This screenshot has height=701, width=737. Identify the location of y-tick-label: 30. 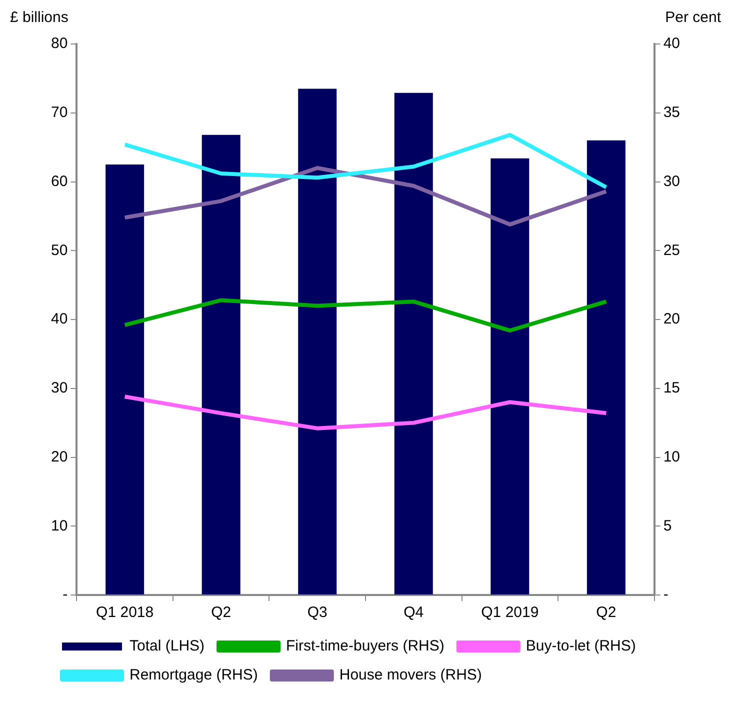
(59, 388).